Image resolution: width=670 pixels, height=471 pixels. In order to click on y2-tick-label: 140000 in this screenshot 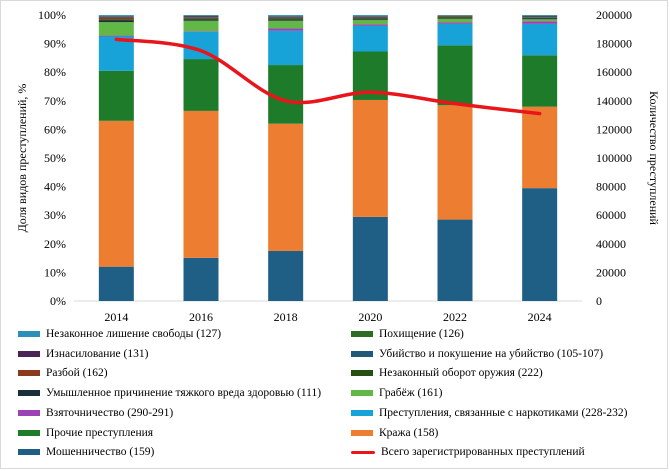, I will do `click(614, 101)`.